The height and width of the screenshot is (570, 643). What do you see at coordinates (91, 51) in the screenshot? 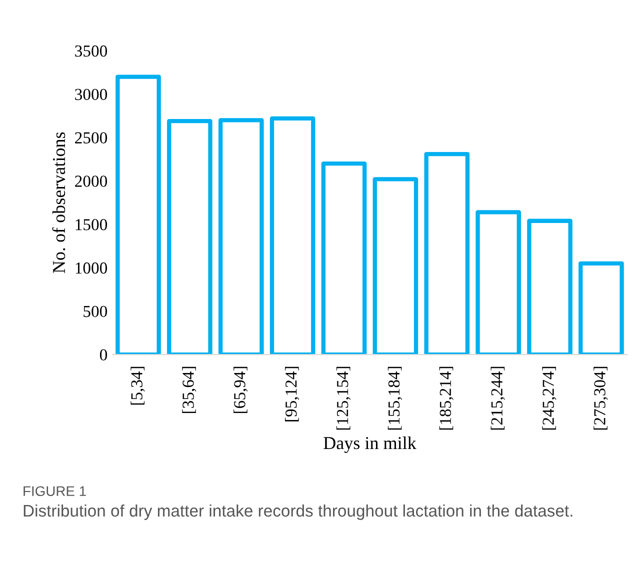
I see `y-tick-label: 3500` at bounding box center [91, 51].